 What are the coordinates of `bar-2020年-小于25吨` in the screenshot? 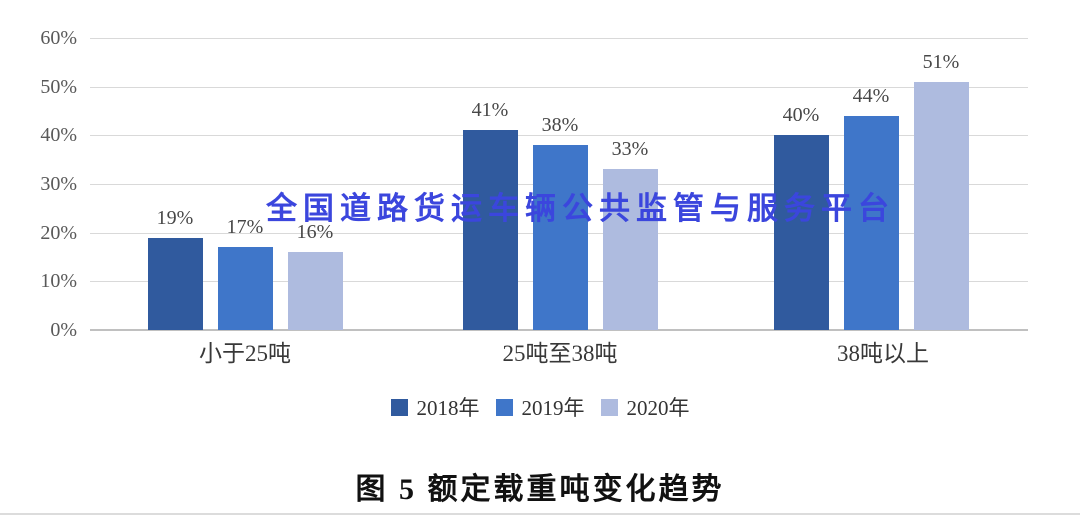 It's located at (315, 291).